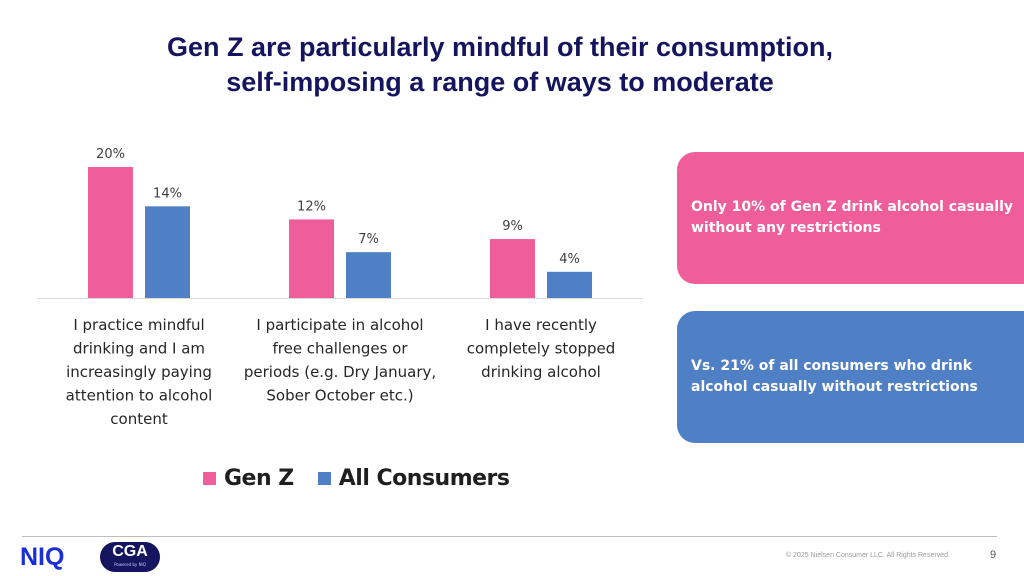 The height and width of the screenshot is (576, 1024). Describe the element at coordinates (569, 259) in the screenshot. I see `data-label-all-consumers-3: 4%` at that location.